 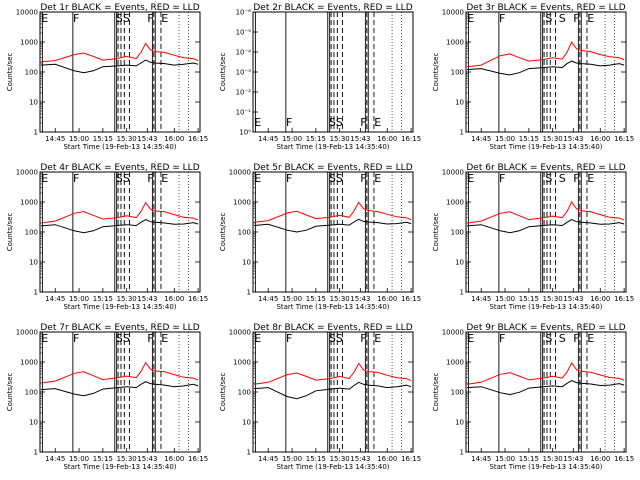 I want to click on panel-title: Det 7r BLACK = Events, RED = LLD, so click(x=119, y=328).